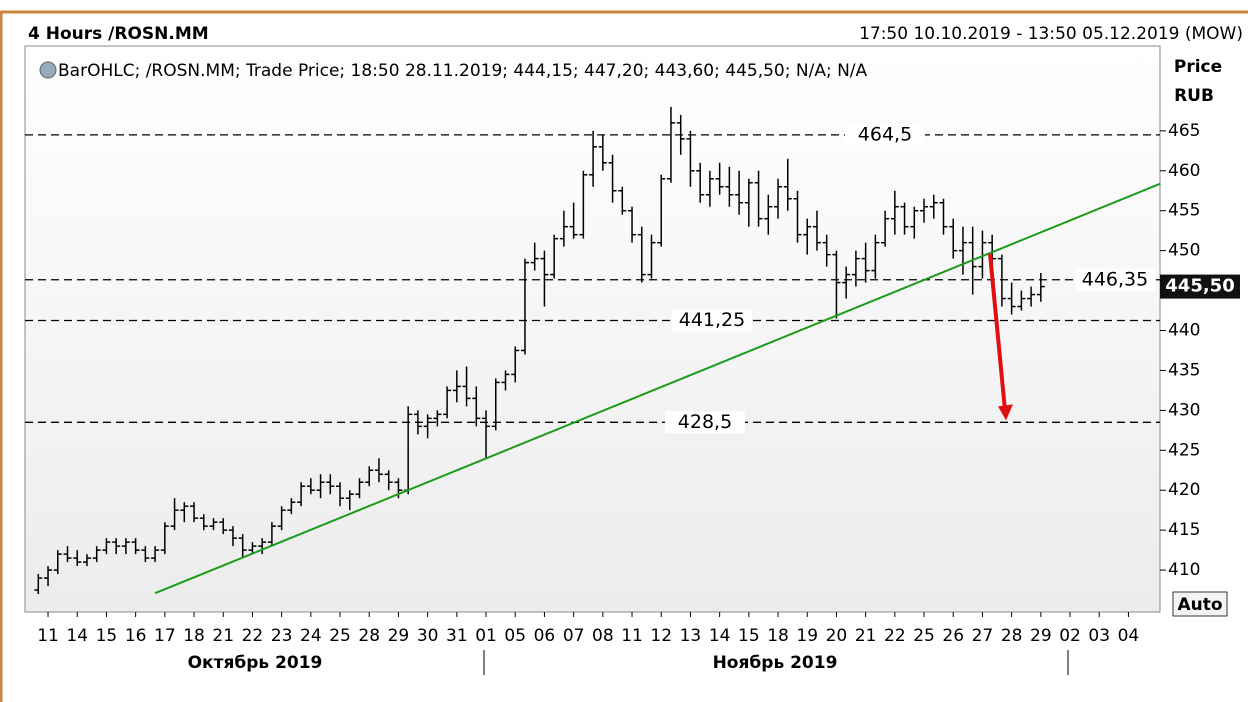 Image resolution: width=1248 pixels, height=702 pixels. I want to click on x-tick-label: 31, so click(457, 636).